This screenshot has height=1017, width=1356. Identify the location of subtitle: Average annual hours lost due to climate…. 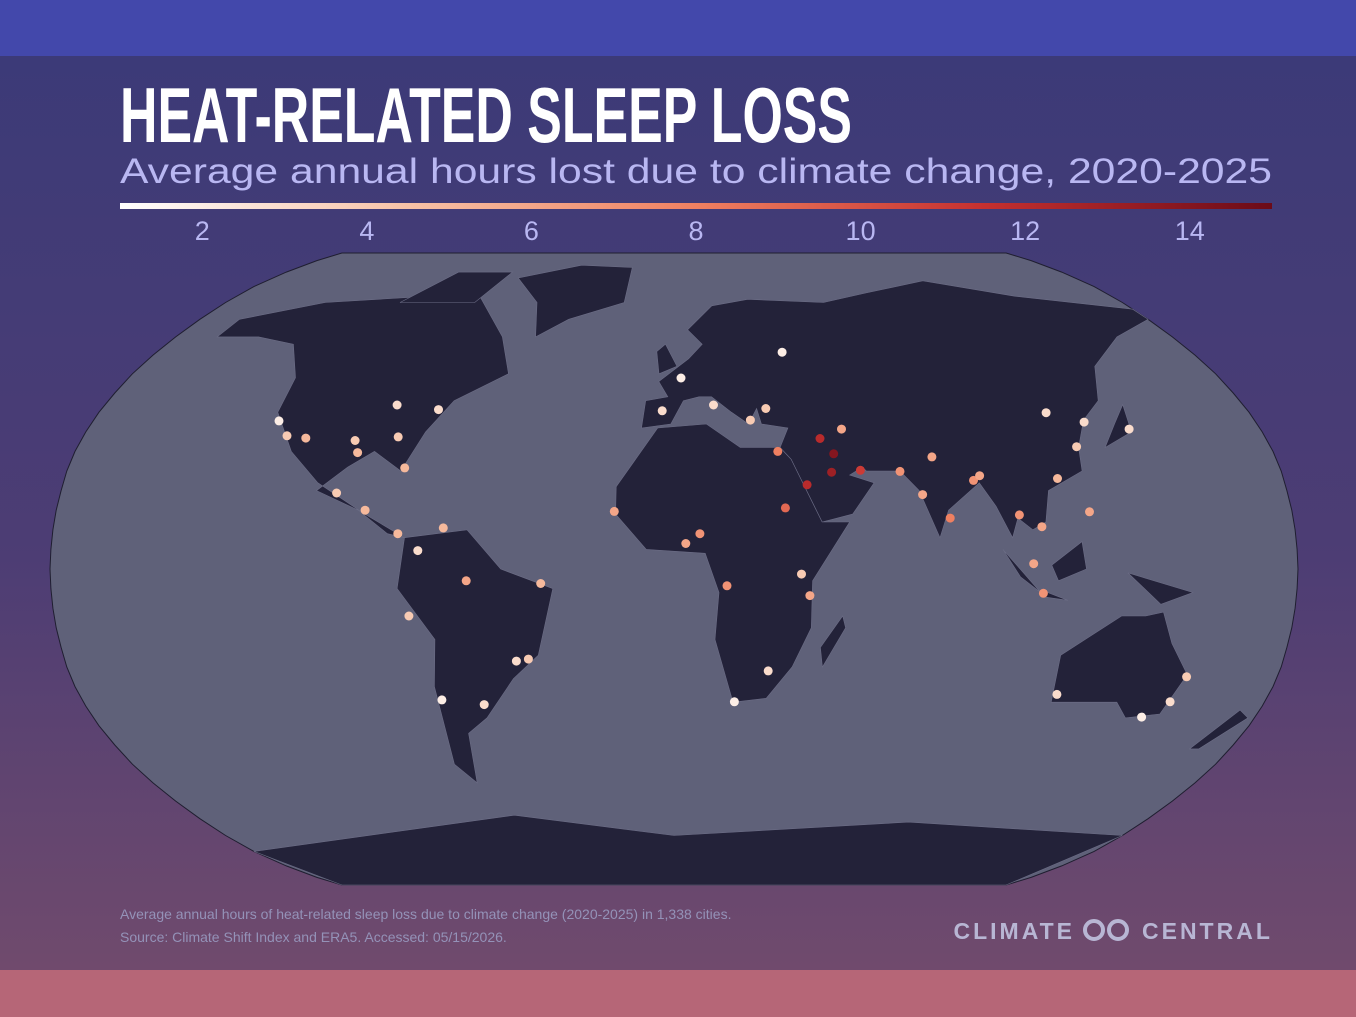
(696, 171).